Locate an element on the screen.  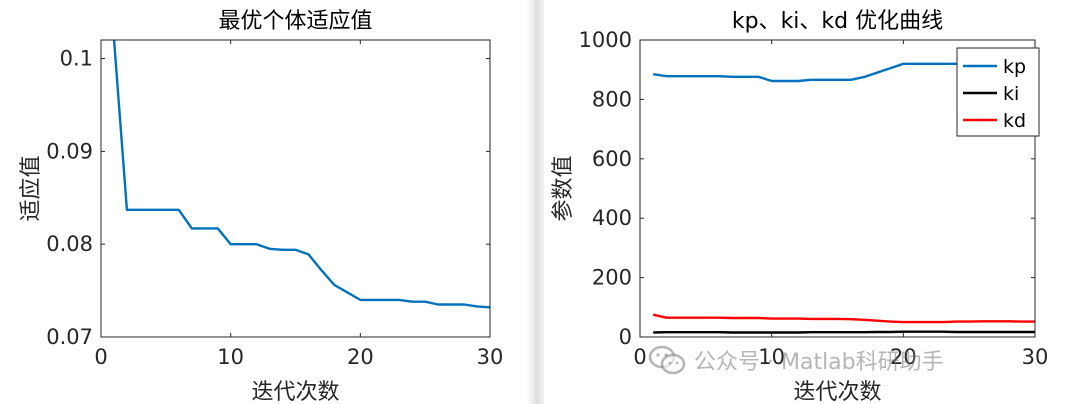
pid-x-tick-label: 10 is located at coordinates (771, 357).